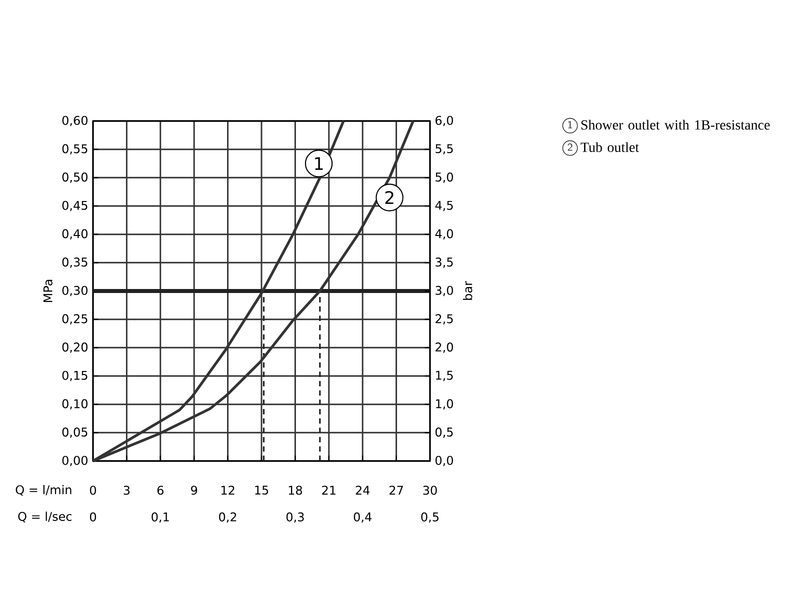  I want to click on y2-tick-label: 3,5, so click(444, 263).